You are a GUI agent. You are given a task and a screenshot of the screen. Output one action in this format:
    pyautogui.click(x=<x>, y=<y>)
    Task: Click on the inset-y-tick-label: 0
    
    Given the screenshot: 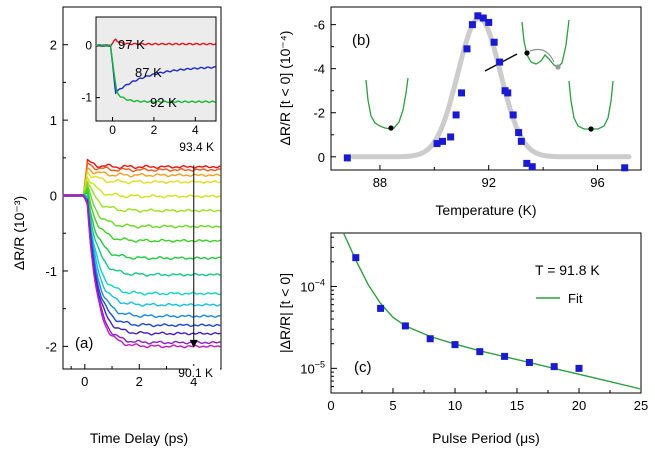 What is the action you would take?
    pyautogui.click(x=88, y=46)
    